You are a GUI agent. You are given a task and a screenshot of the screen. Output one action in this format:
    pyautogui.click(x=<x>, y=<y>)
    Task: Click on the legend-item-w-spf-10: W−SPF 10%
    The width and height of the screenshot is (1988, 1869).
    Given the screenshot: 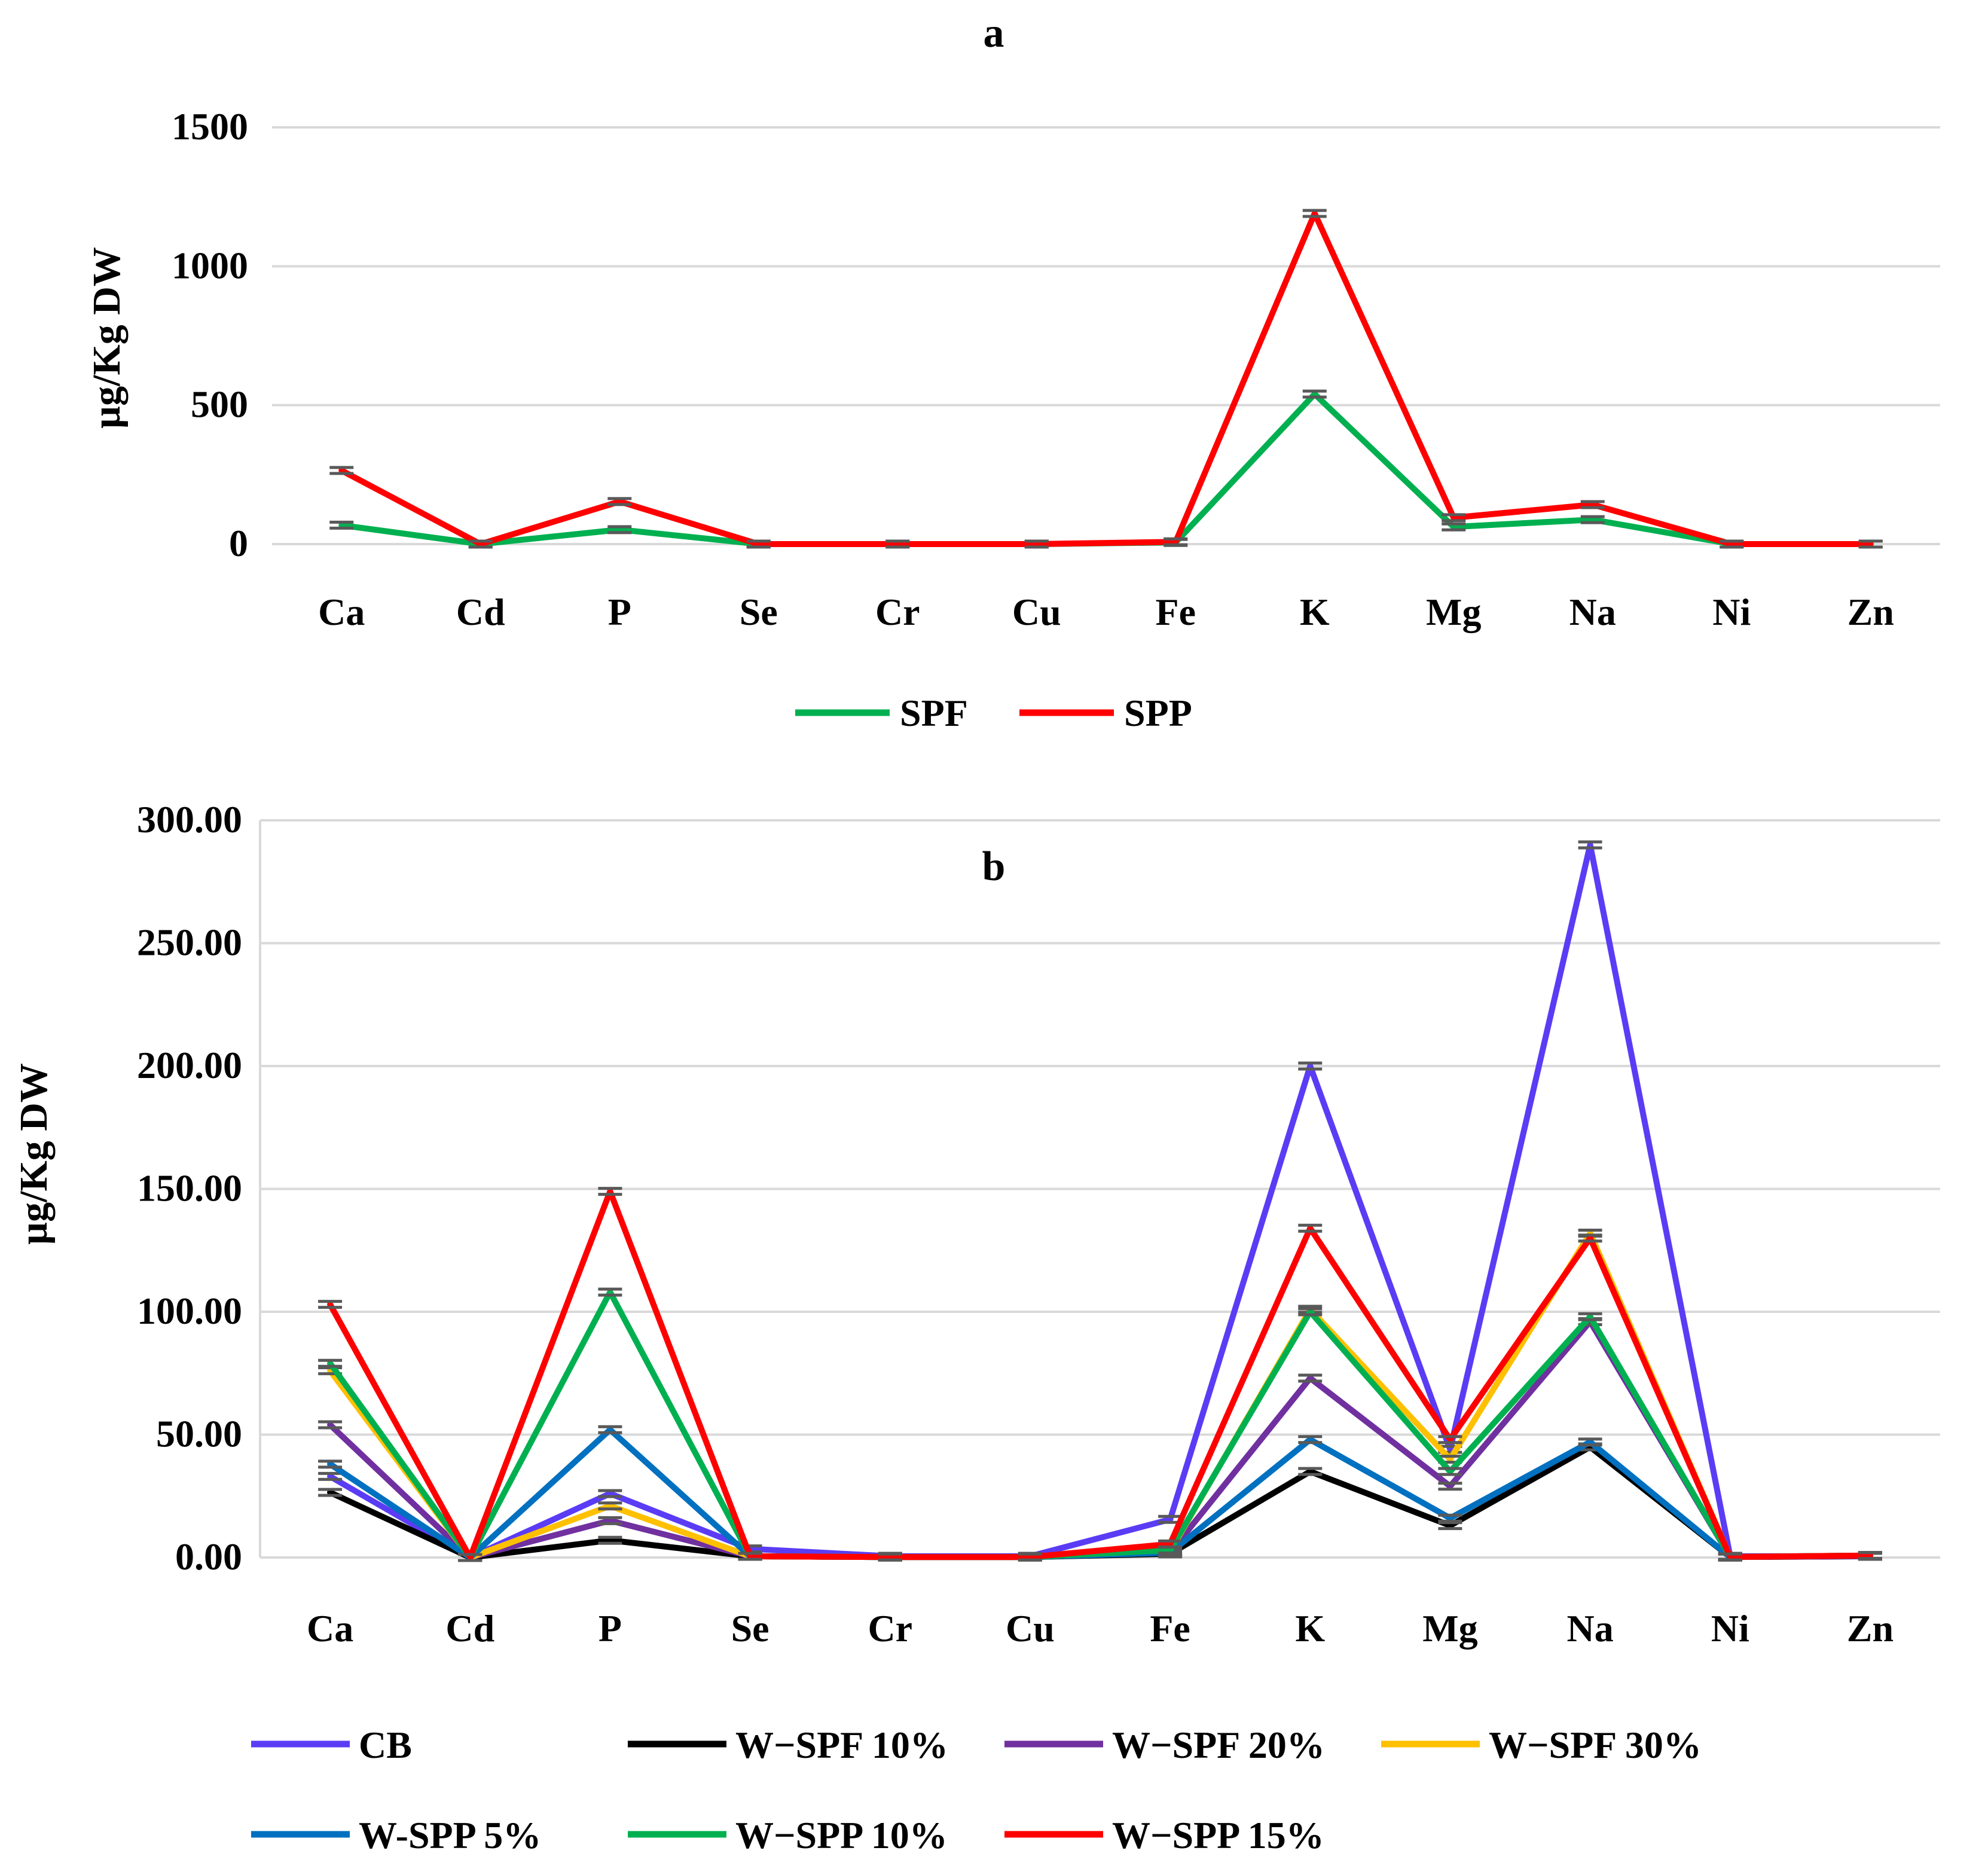 What is the action you would take?
    pyautogui.click(x=788, y=1745)
    